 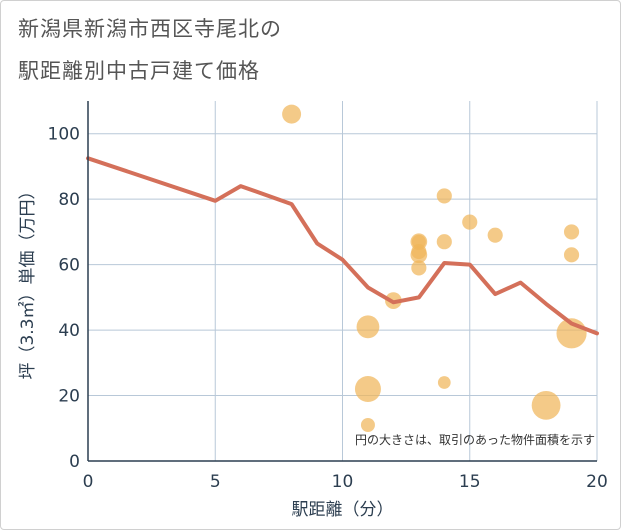 I want to click on y-tick-label-1: 20, so click(x=69, y=397).